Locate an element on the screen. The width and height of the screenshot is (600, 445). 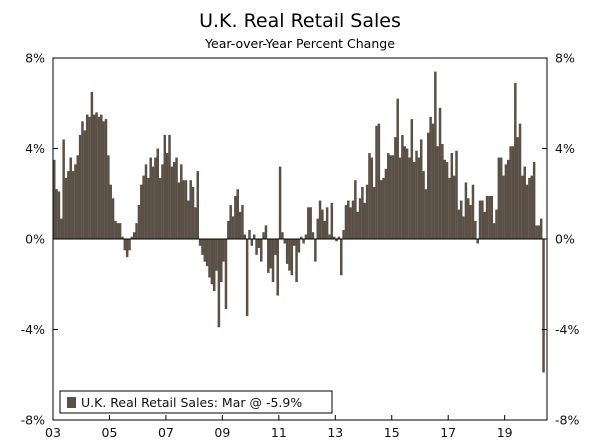
legend-label: U.K. Real Retail Sales: Mar @ -5.9% is located at coordinates (191, 402).